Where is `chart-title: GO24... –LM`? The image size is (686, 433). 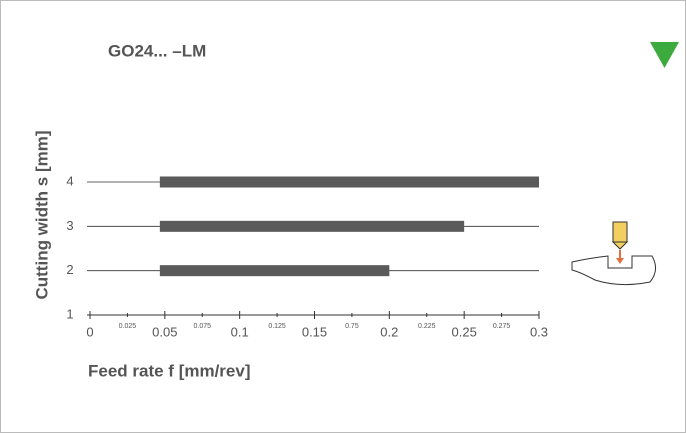 chart-title: GO24... –LM is located at coordinates (157, 50).